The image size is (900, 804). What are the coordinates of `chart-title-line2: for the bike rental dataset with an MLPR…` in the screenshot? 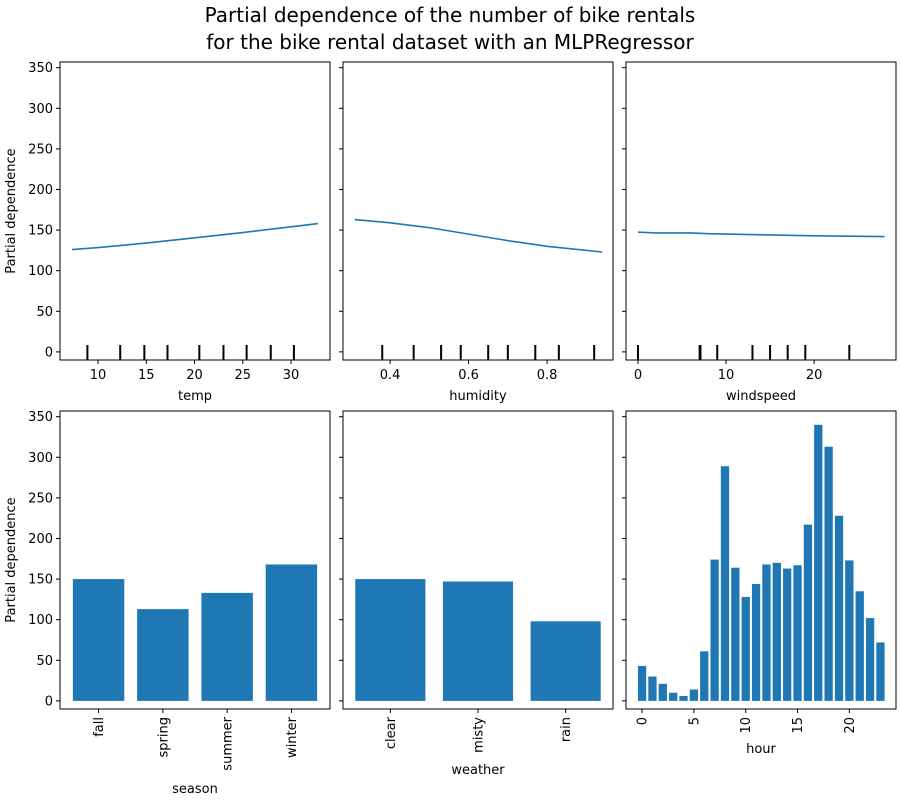 It's located at (450, 42).